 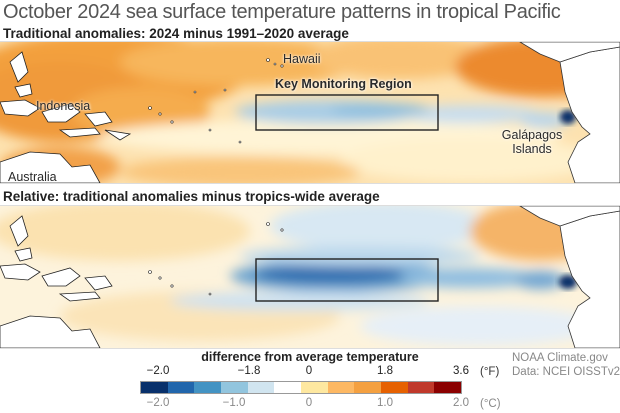 I want to click on label-hawaii: Hawaii, so click(x=302, y=59).